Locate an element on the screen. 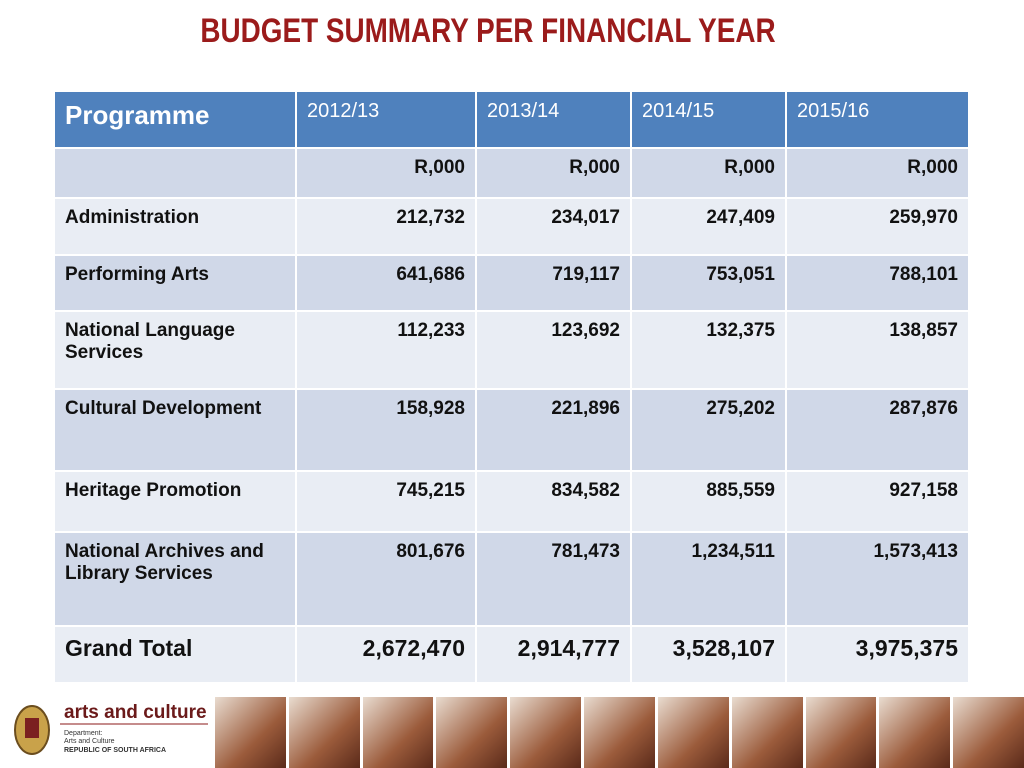  table-row: R,000 R,000 R,000 R,000 is located at coordinates (511, 173).